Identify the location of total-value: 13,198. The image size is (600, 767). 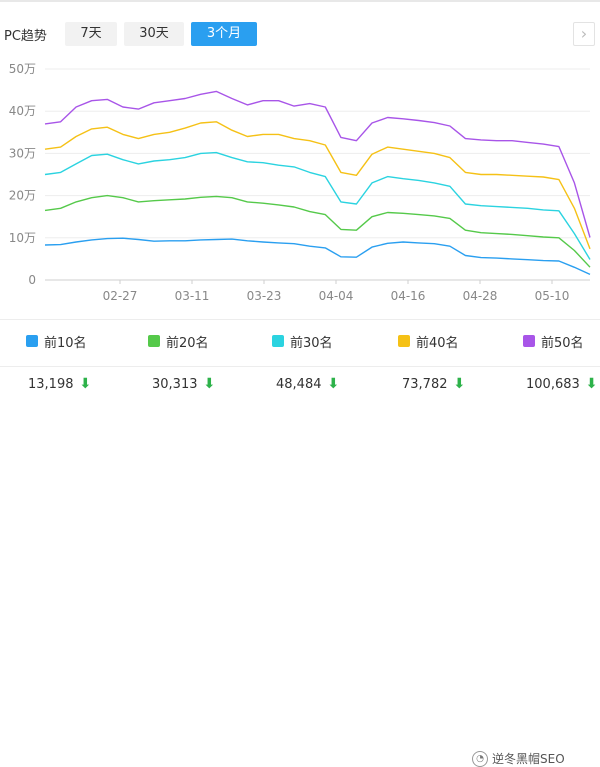
(51, 384).